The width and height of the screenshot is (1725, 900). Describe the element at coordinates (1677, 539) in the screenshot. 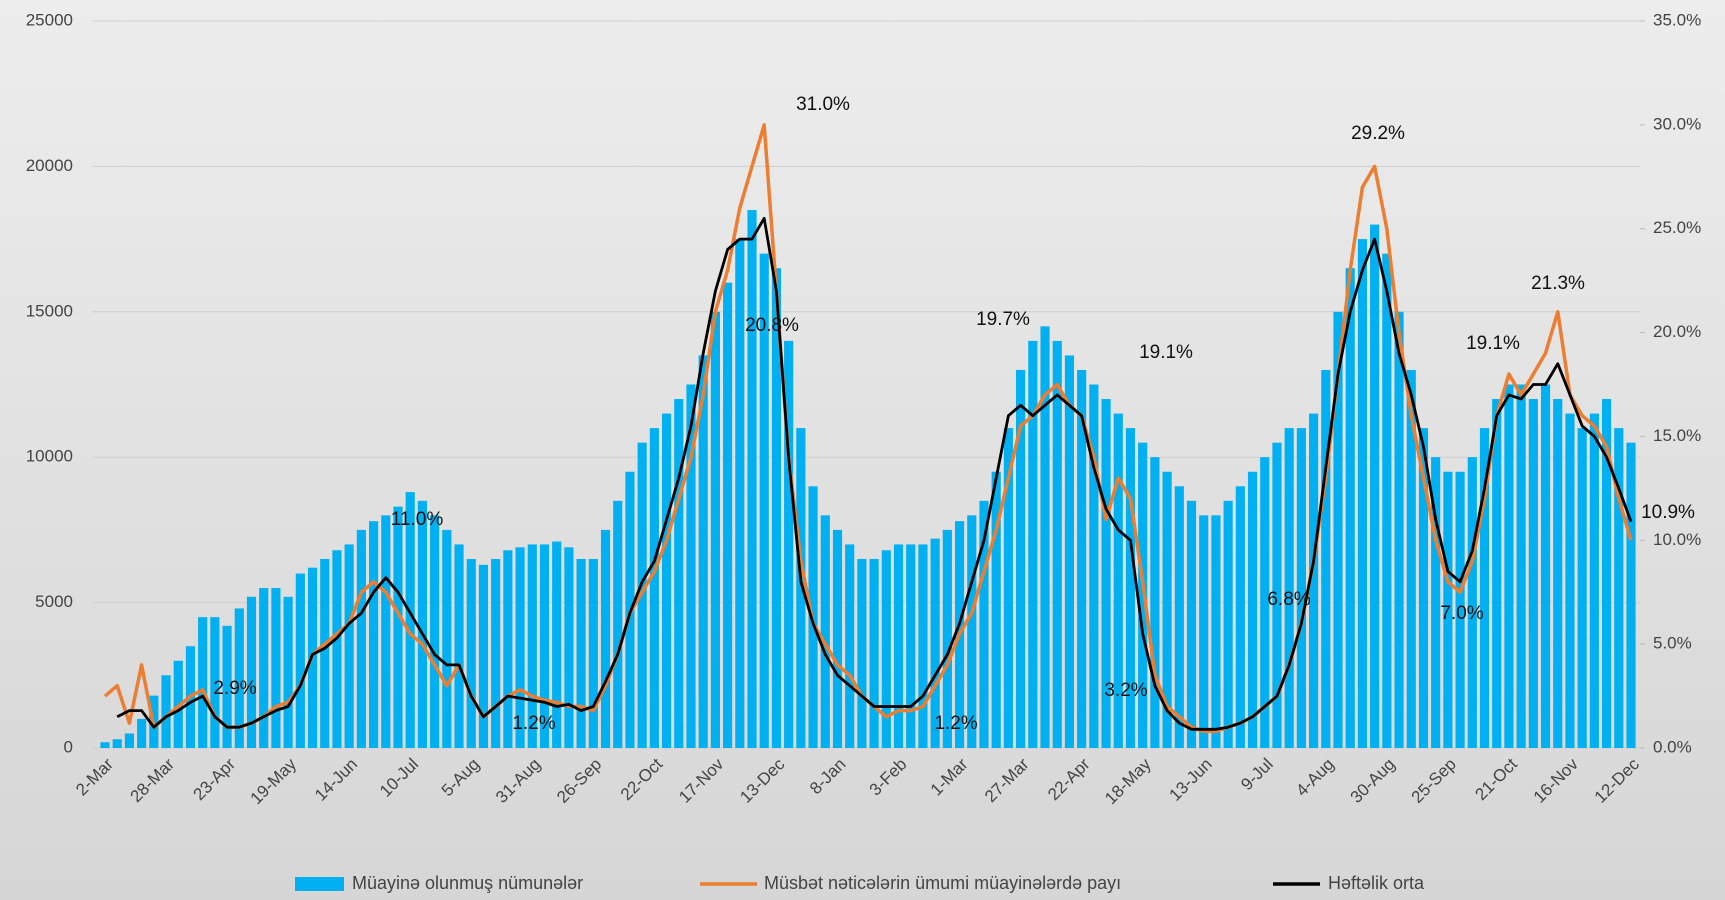

I see `y2-tick-label: 10.0%` at that location.